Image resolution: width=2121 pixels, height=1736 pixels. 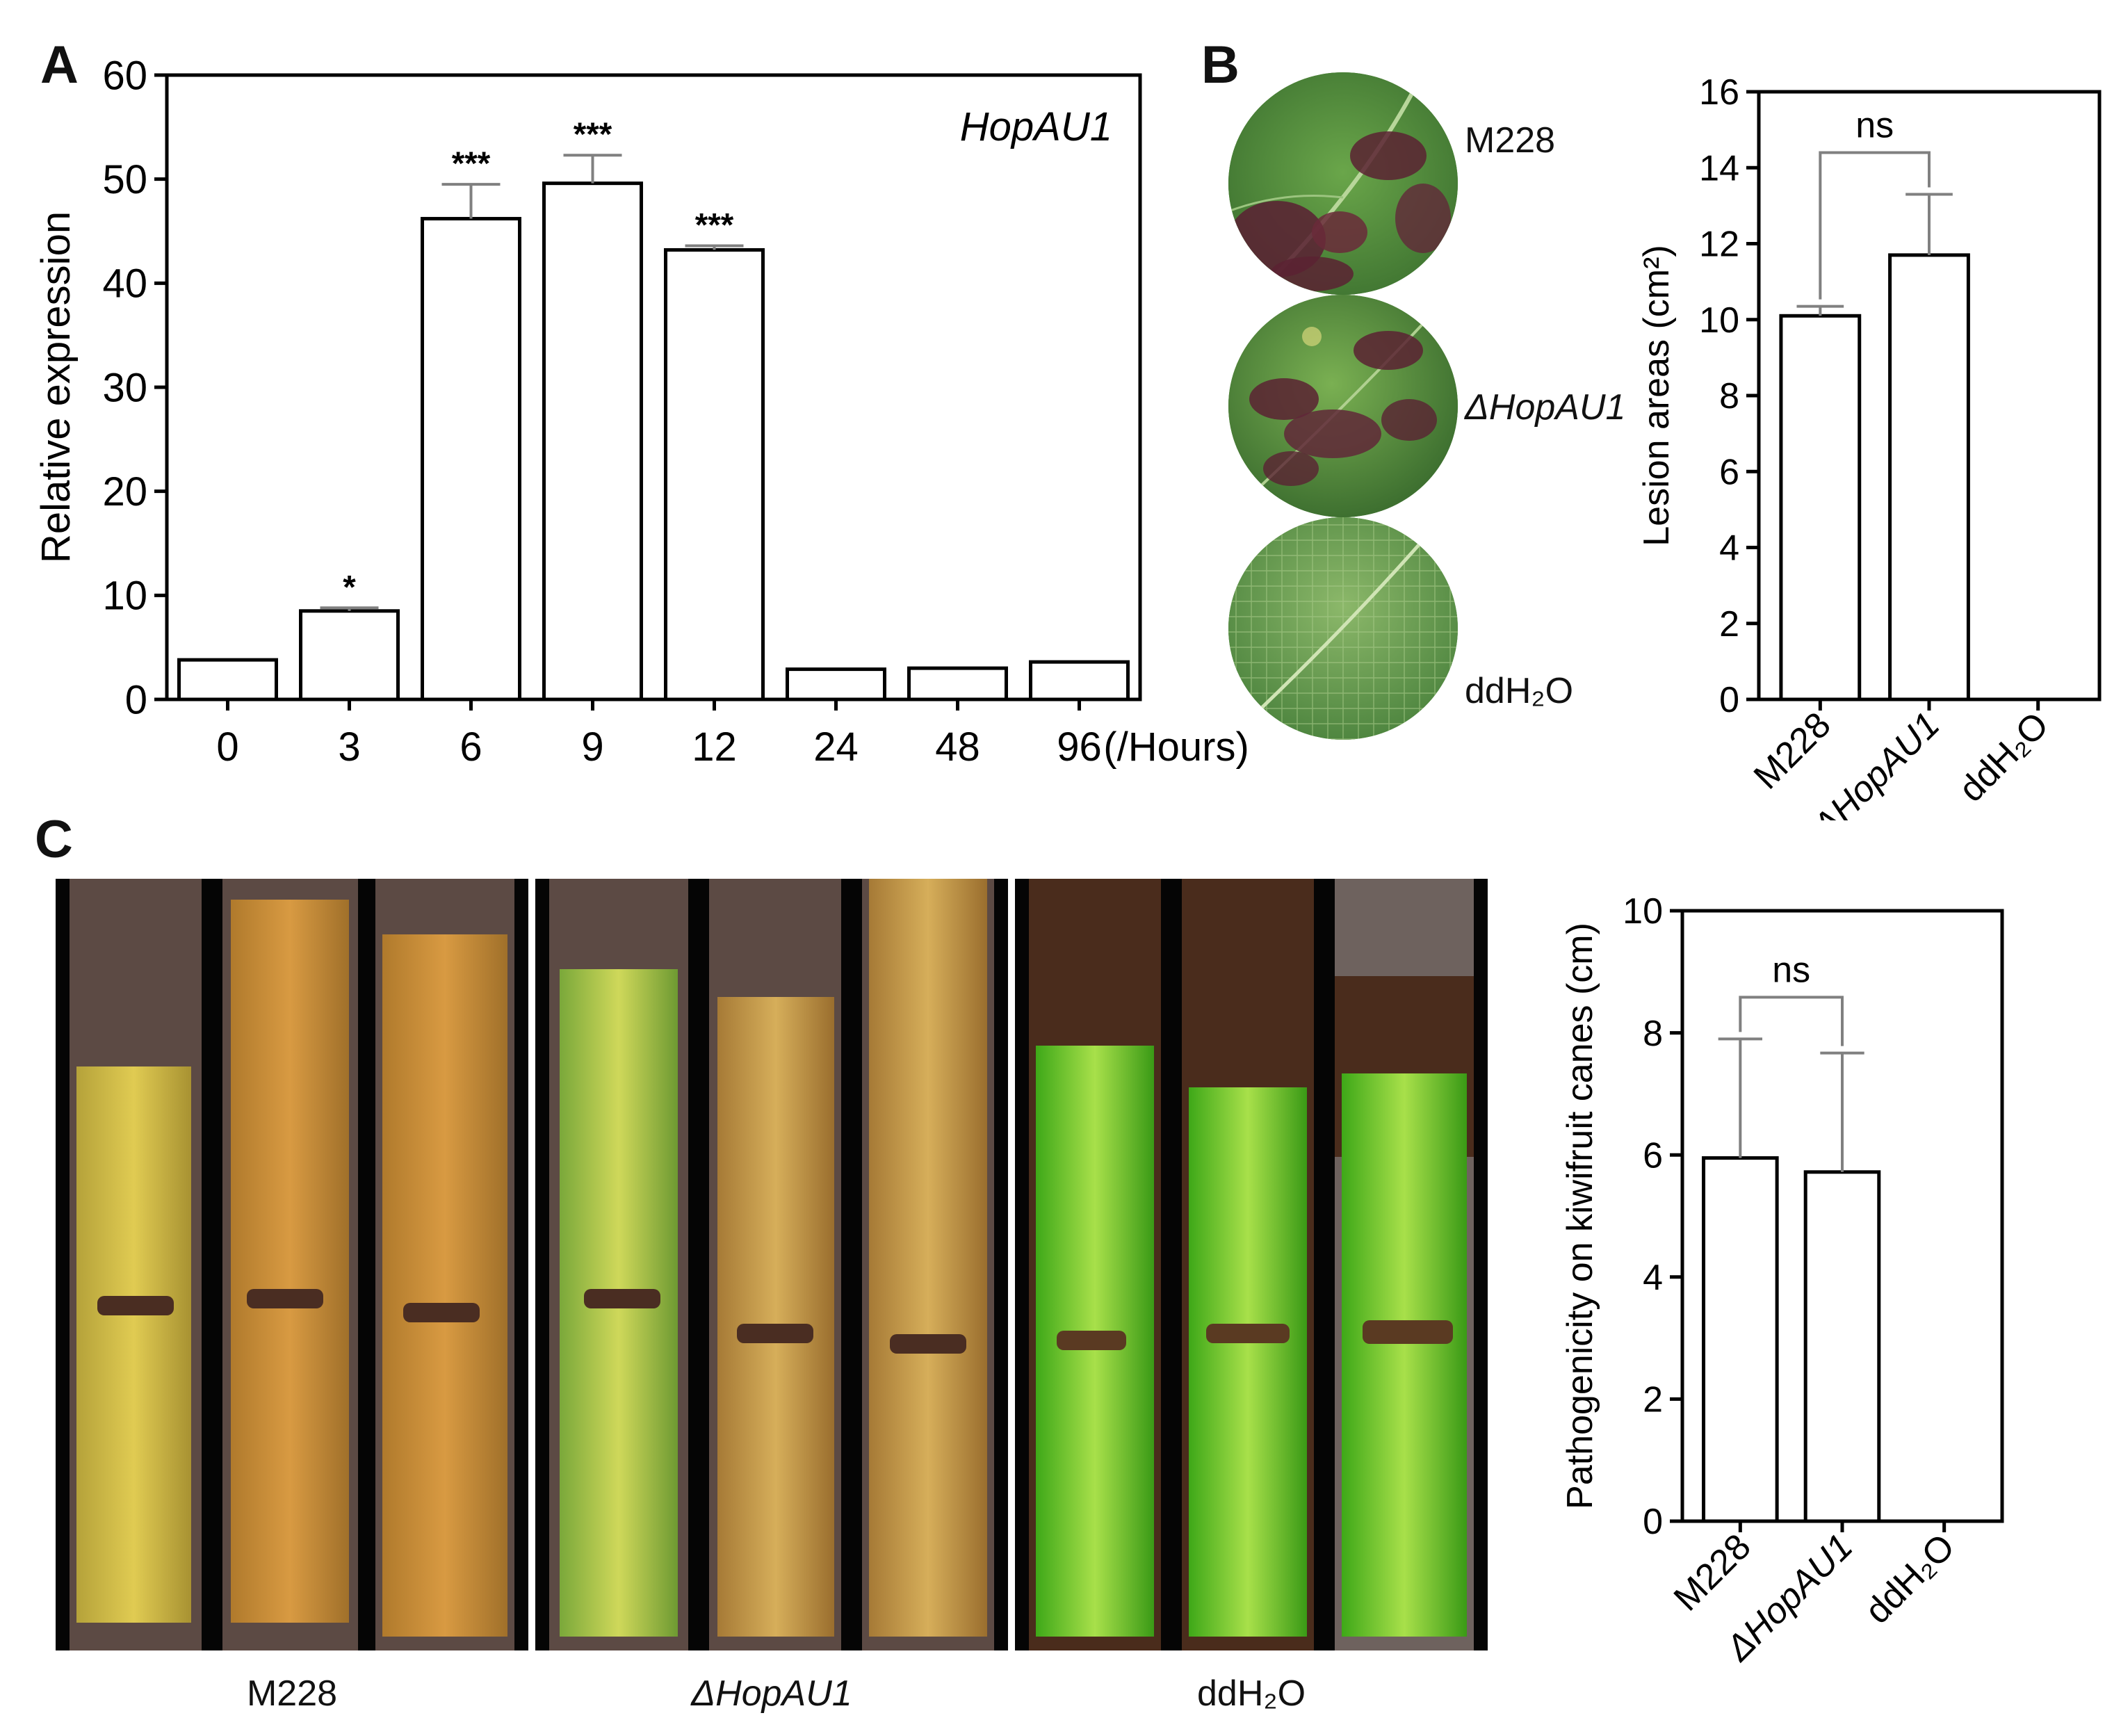 What do you see at coordinates (1719, 320) in the screenshot?
I see `chart-B-ytick-label-5: 10` at bounding box center [1719, 320].